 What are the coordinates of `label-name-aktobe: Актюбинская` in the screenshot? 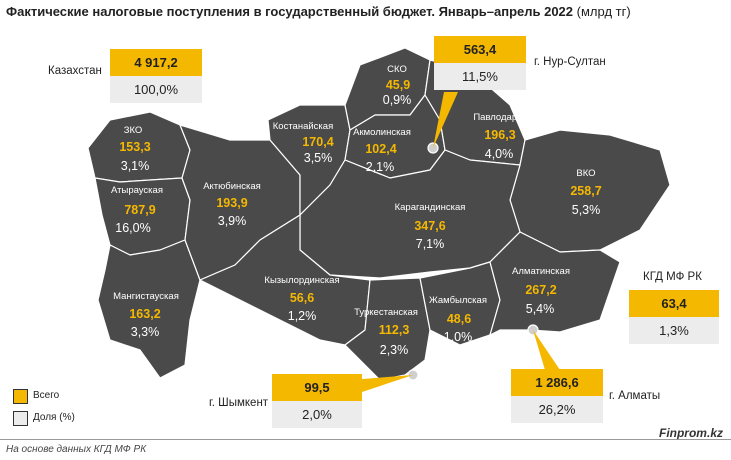 It's located at (232, 186).